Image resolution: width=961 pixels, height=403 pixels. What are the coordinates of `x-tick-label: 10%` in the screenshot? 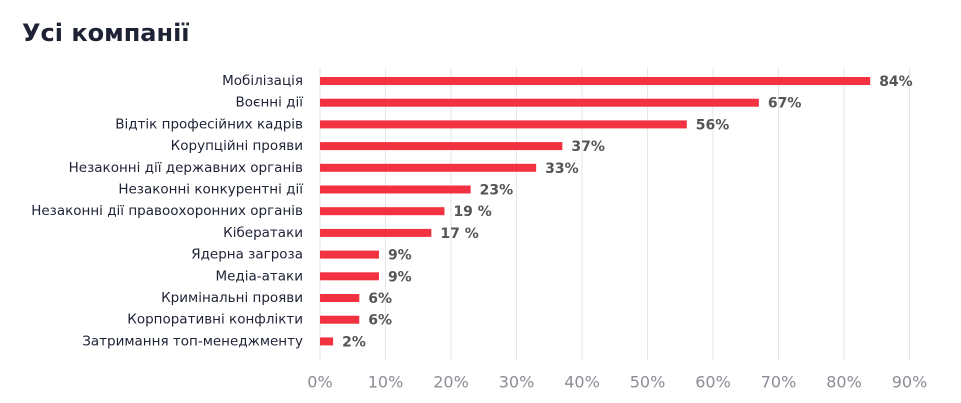 It's located at (386, 382).